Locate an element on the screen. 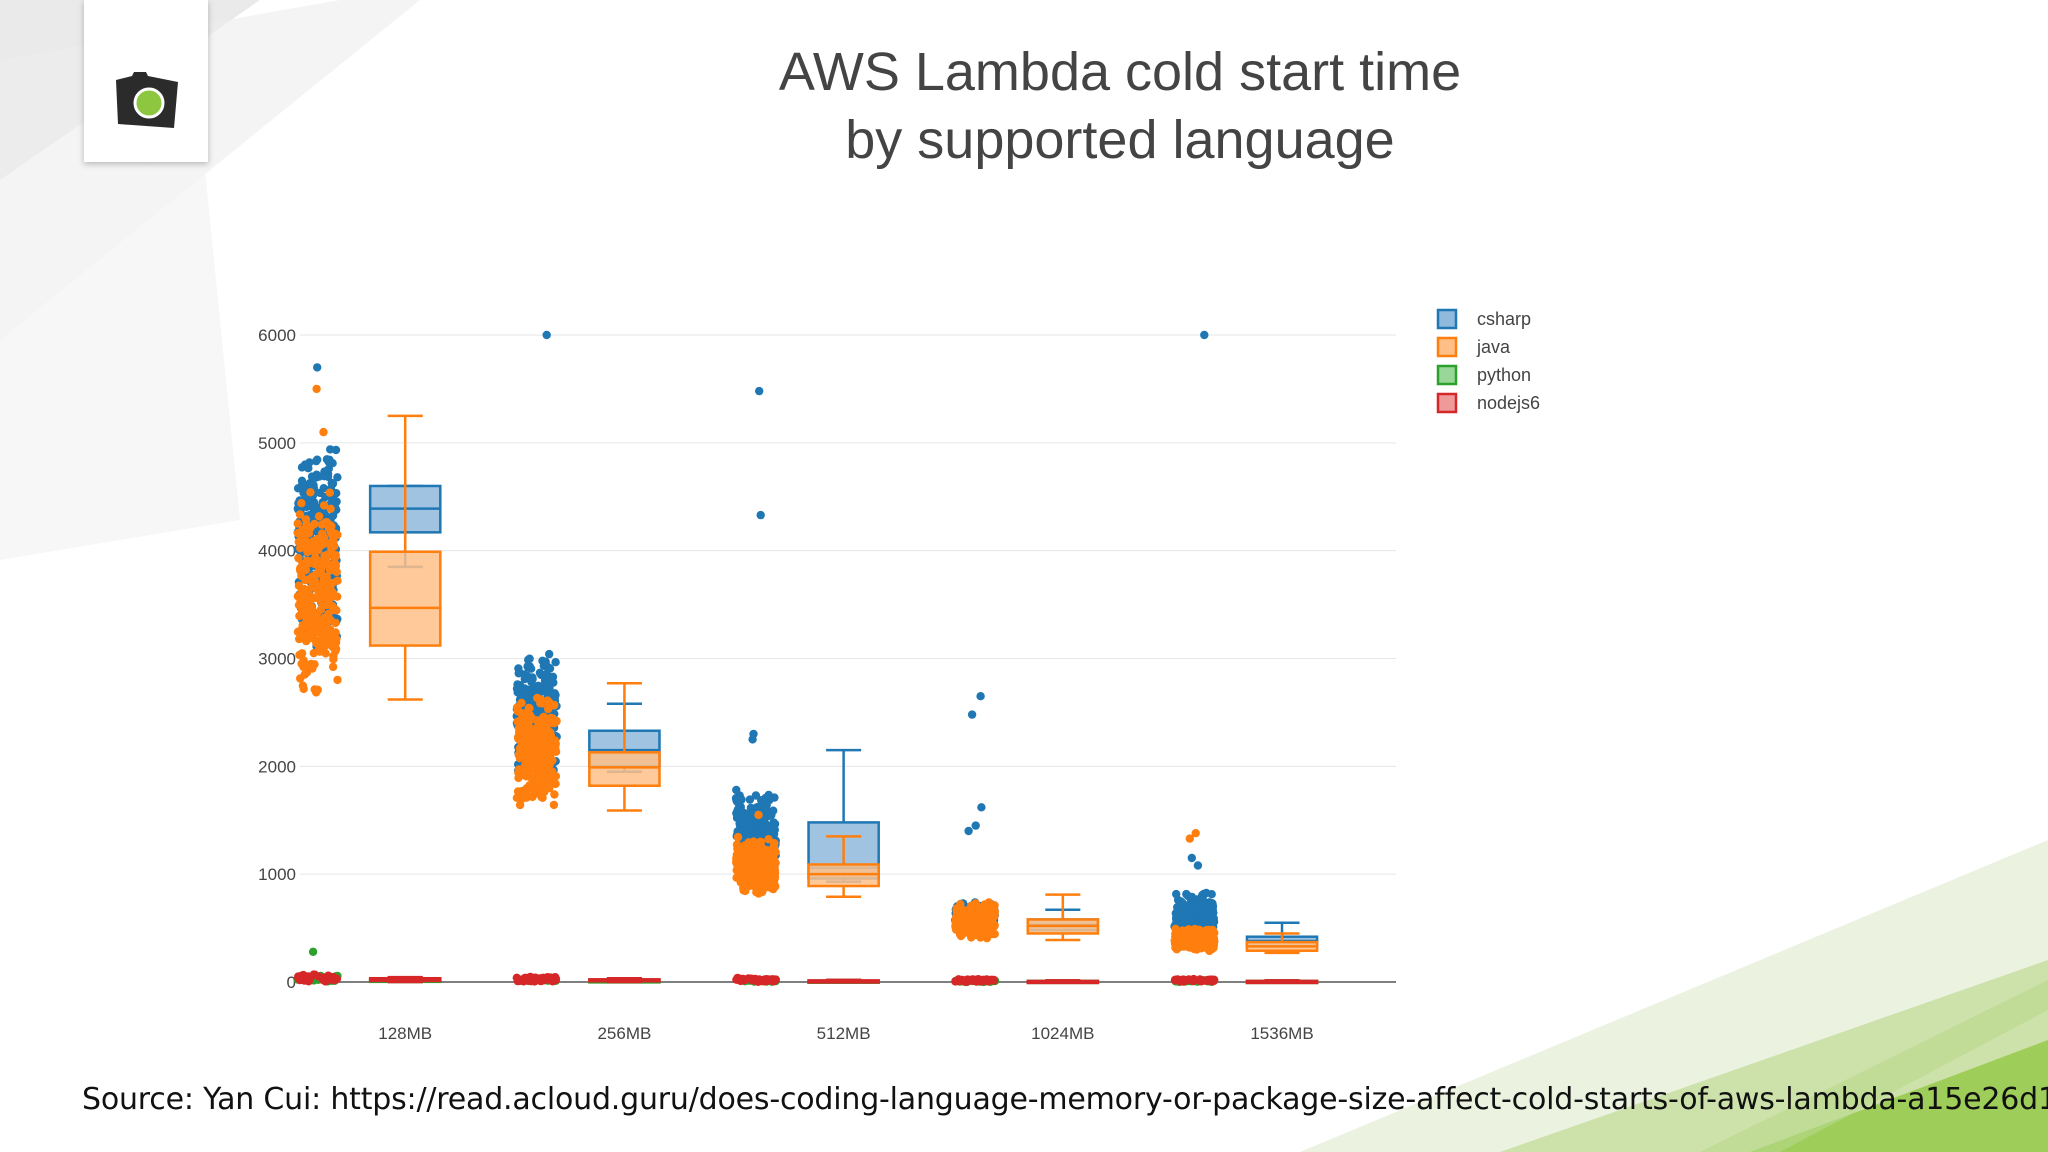 Image resolution: width=2048 pixels, height=1152 pixels. legend-swatch-nodejs6 is located at coordinates (1447, 403).